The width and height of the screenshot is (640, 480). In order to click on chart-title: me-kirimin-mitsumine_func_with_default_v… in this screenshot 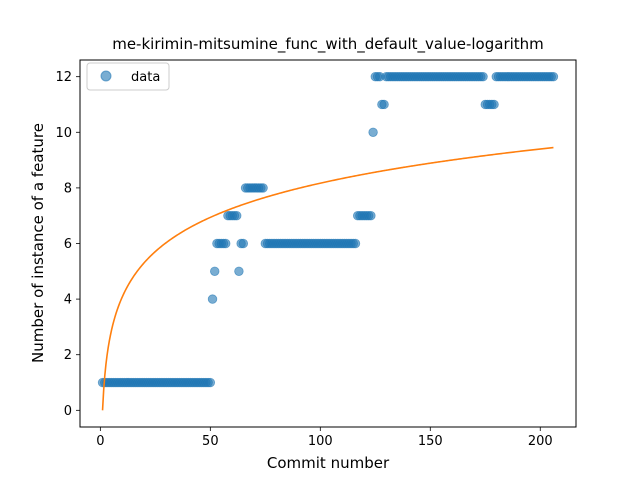, I will do `click(328, 44)`.